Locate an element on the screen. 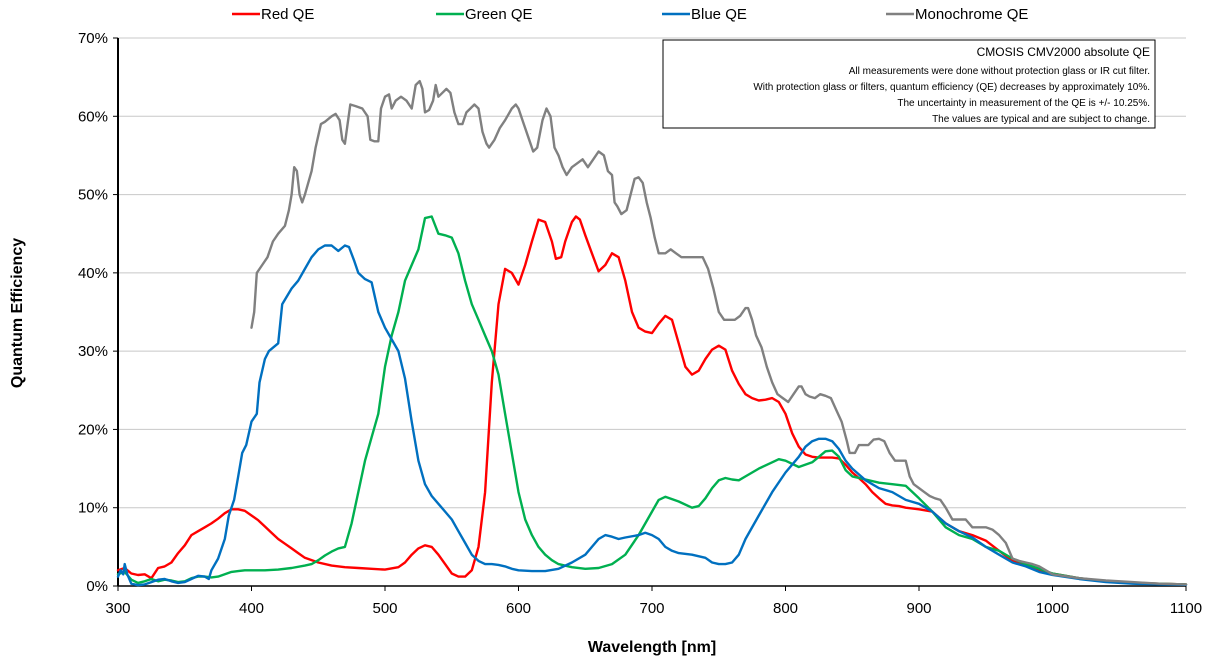 The width and height of the screenshot is (1218, 660). x-axis-title: Wavelength [nm] is located at coordinates (652, 647).